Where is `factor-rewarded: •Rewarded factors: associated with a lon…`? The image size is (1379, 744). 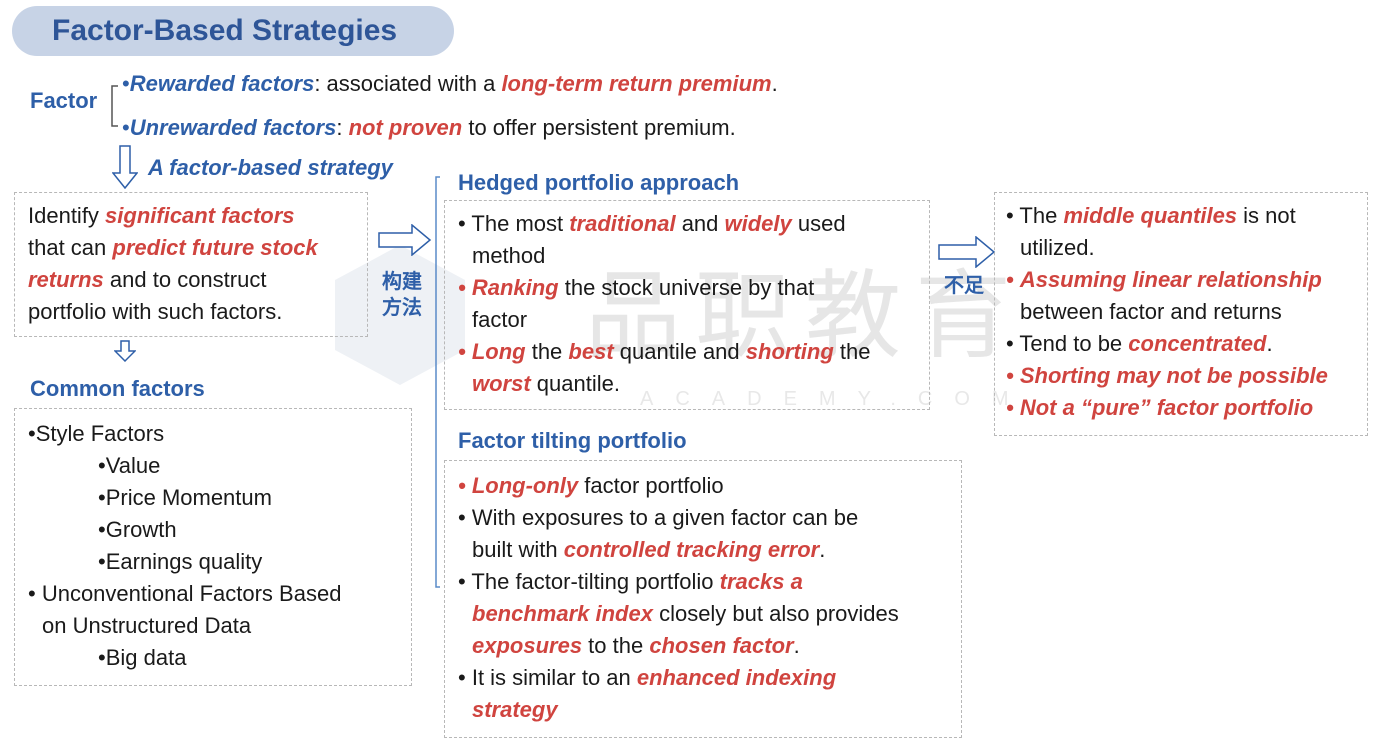
factor-rewarded: •Rewarded factors: associated with a lon… is located at coordinates (450, 83).